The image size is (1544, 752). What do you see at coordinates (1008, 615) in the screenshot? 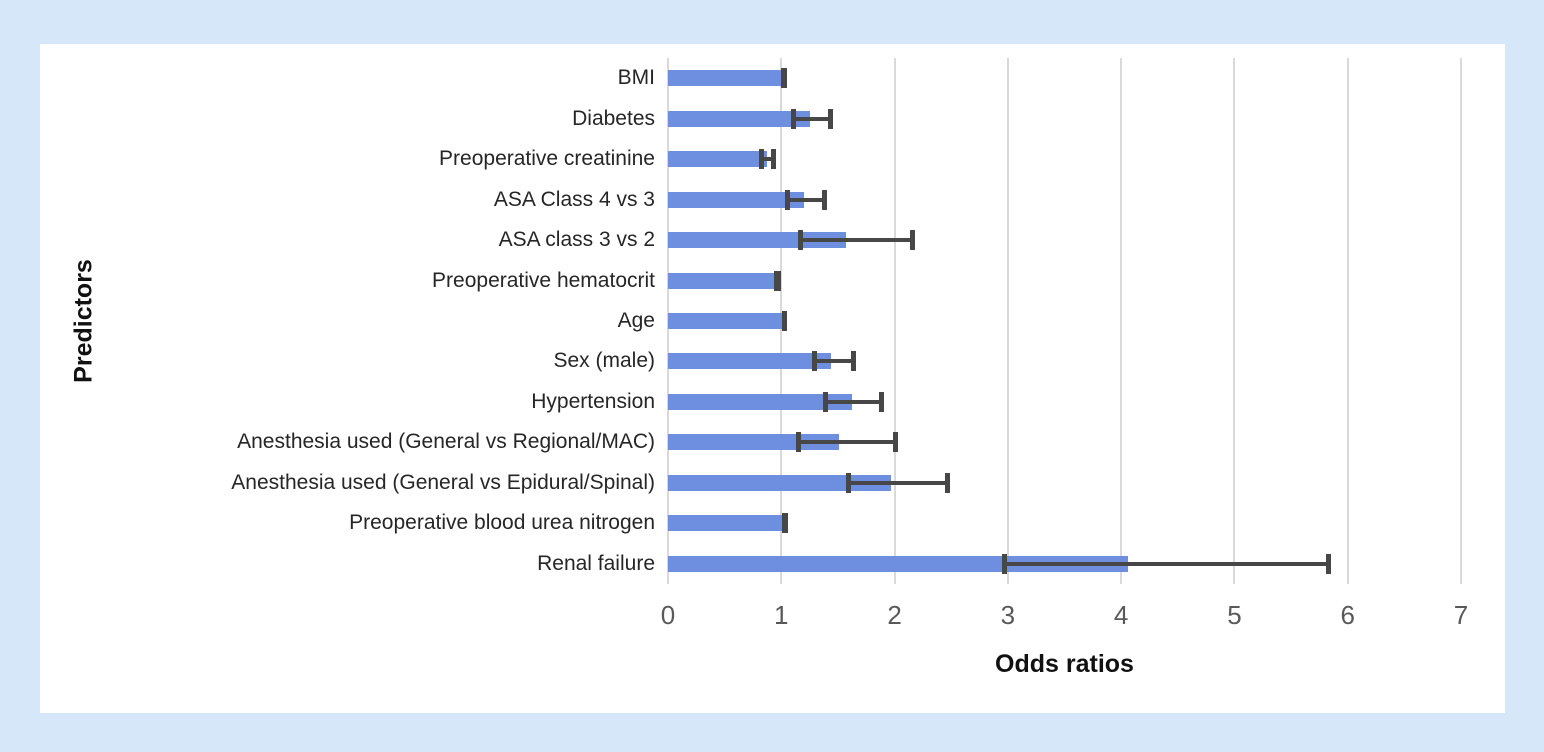
I see `x-tick-label: 3` at bounding box center [1008, 615].